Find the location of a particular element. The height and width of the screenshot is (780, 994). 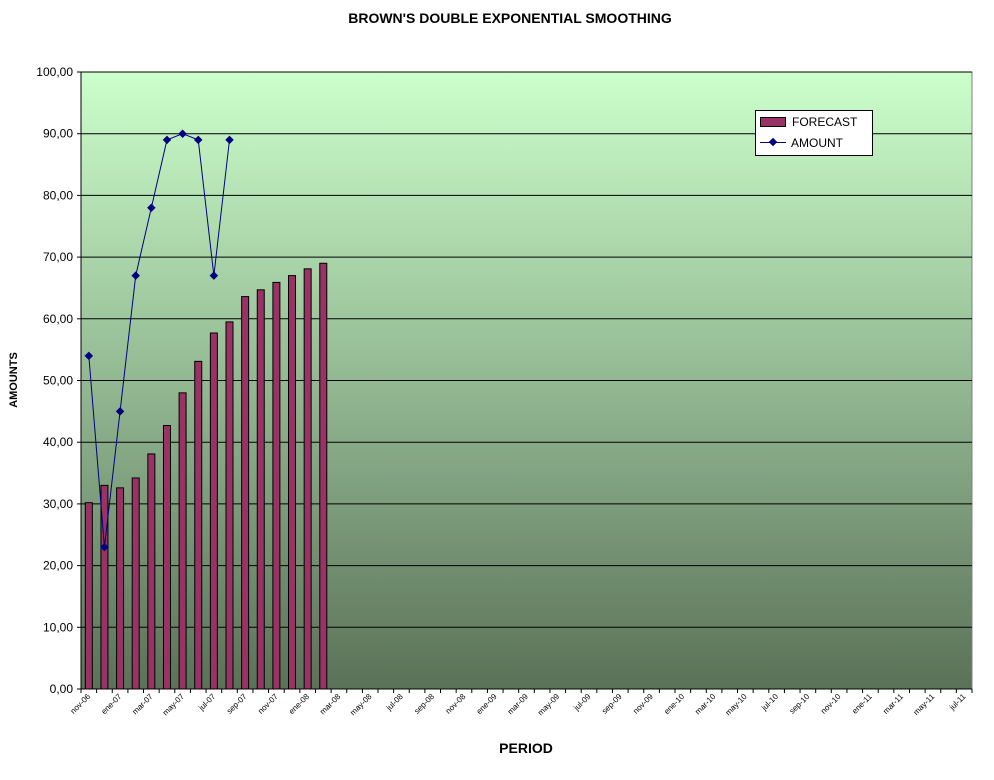

x-tick-label: may-09 is located at coordinates (549, 705).